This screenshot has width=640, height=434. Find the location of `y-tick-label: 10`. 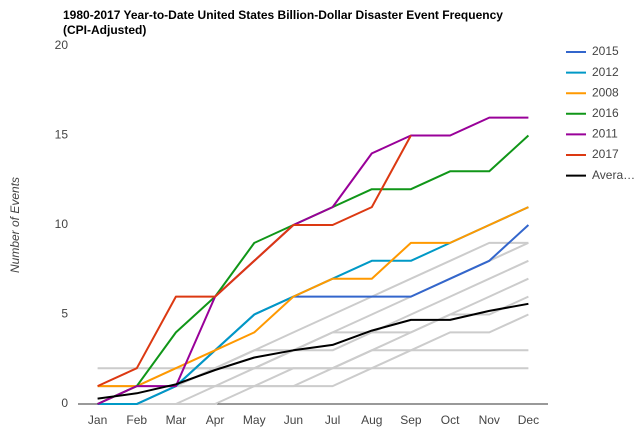

y-tick-label: 10 is located at coordinates (62, 224).